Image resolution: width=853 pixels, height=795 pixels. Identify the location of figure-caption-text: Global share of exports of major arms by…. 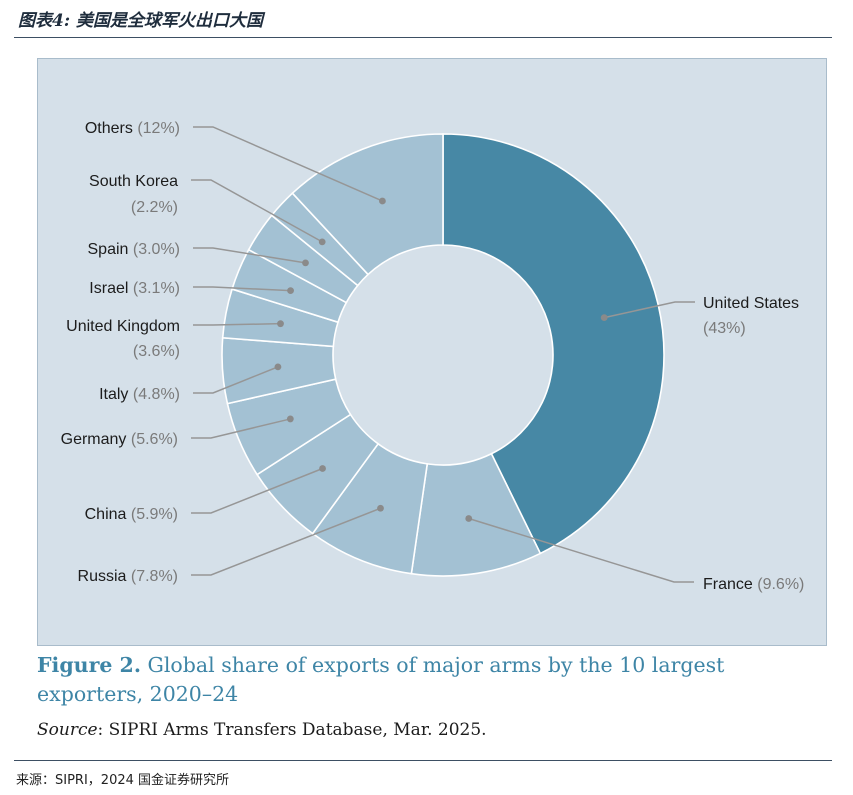
(381, 679).